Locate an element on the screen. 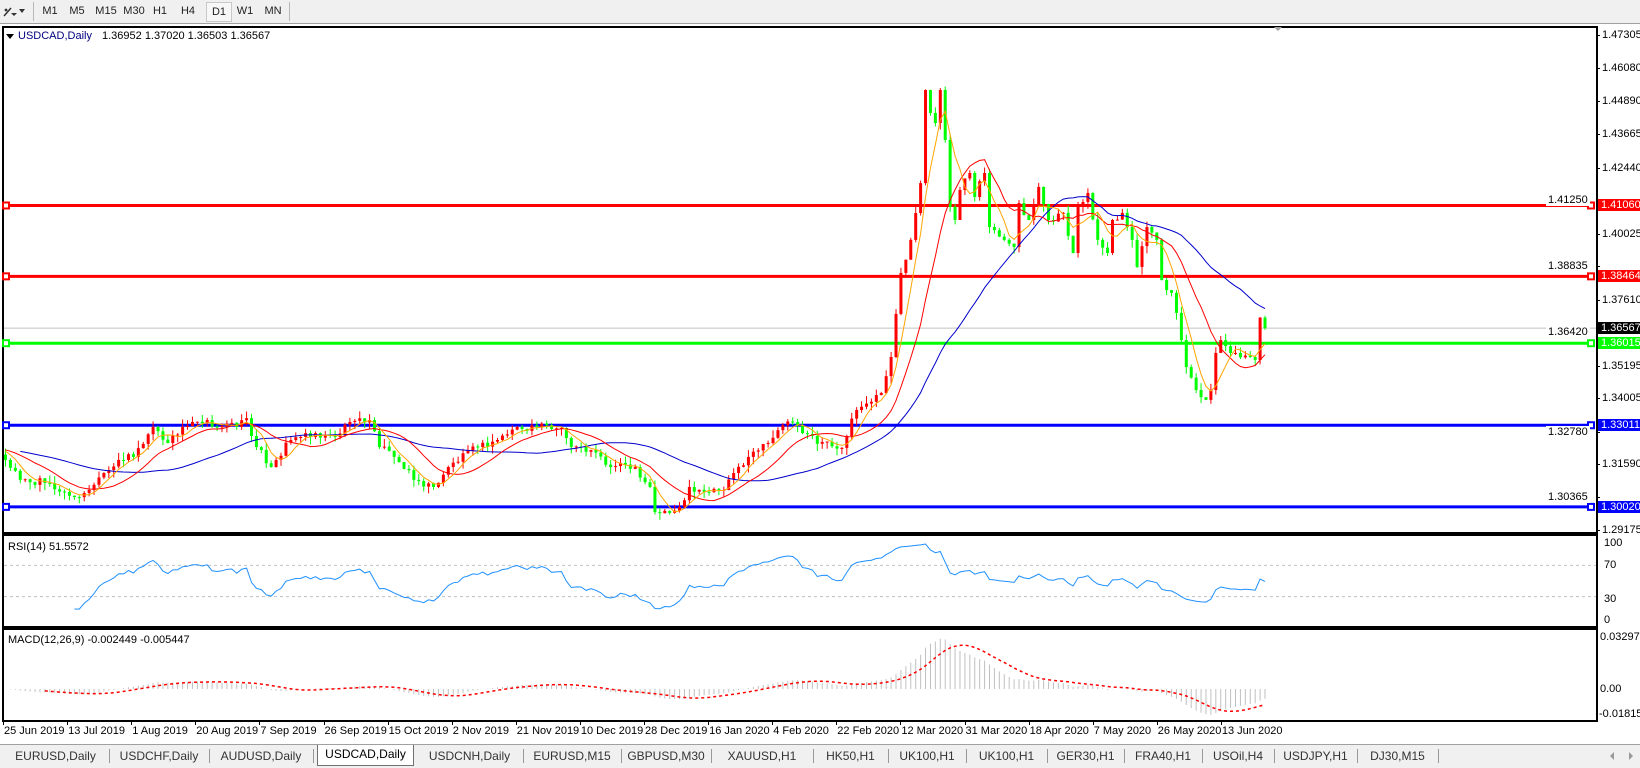 The height and width of the screenshot is (768, 1640). timeframe-mn: MN is located at coordinates (273, 11).